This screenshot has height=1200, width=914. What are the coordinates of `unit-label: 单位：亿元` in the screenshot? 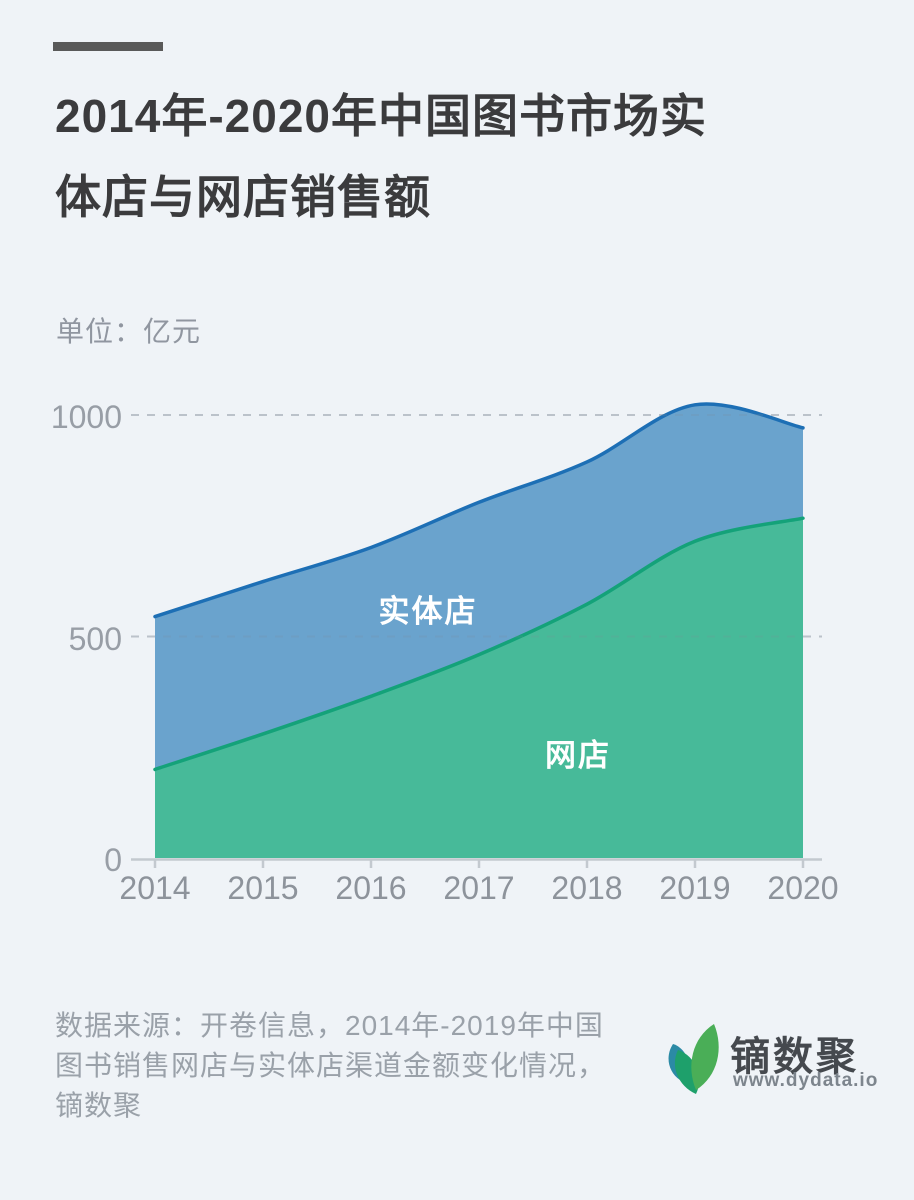 It's located at (129, 331).